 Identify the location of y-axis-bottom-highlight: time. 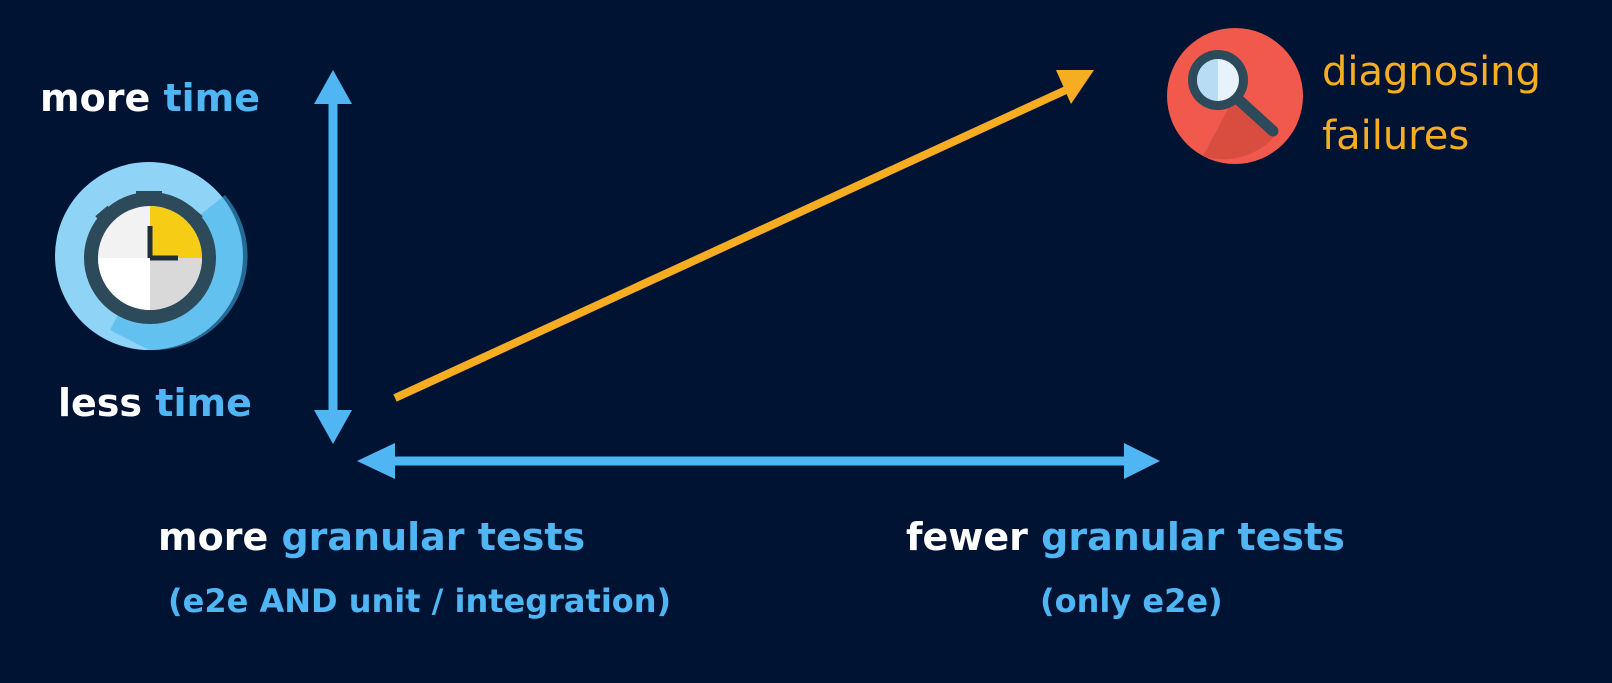
(203, 403).